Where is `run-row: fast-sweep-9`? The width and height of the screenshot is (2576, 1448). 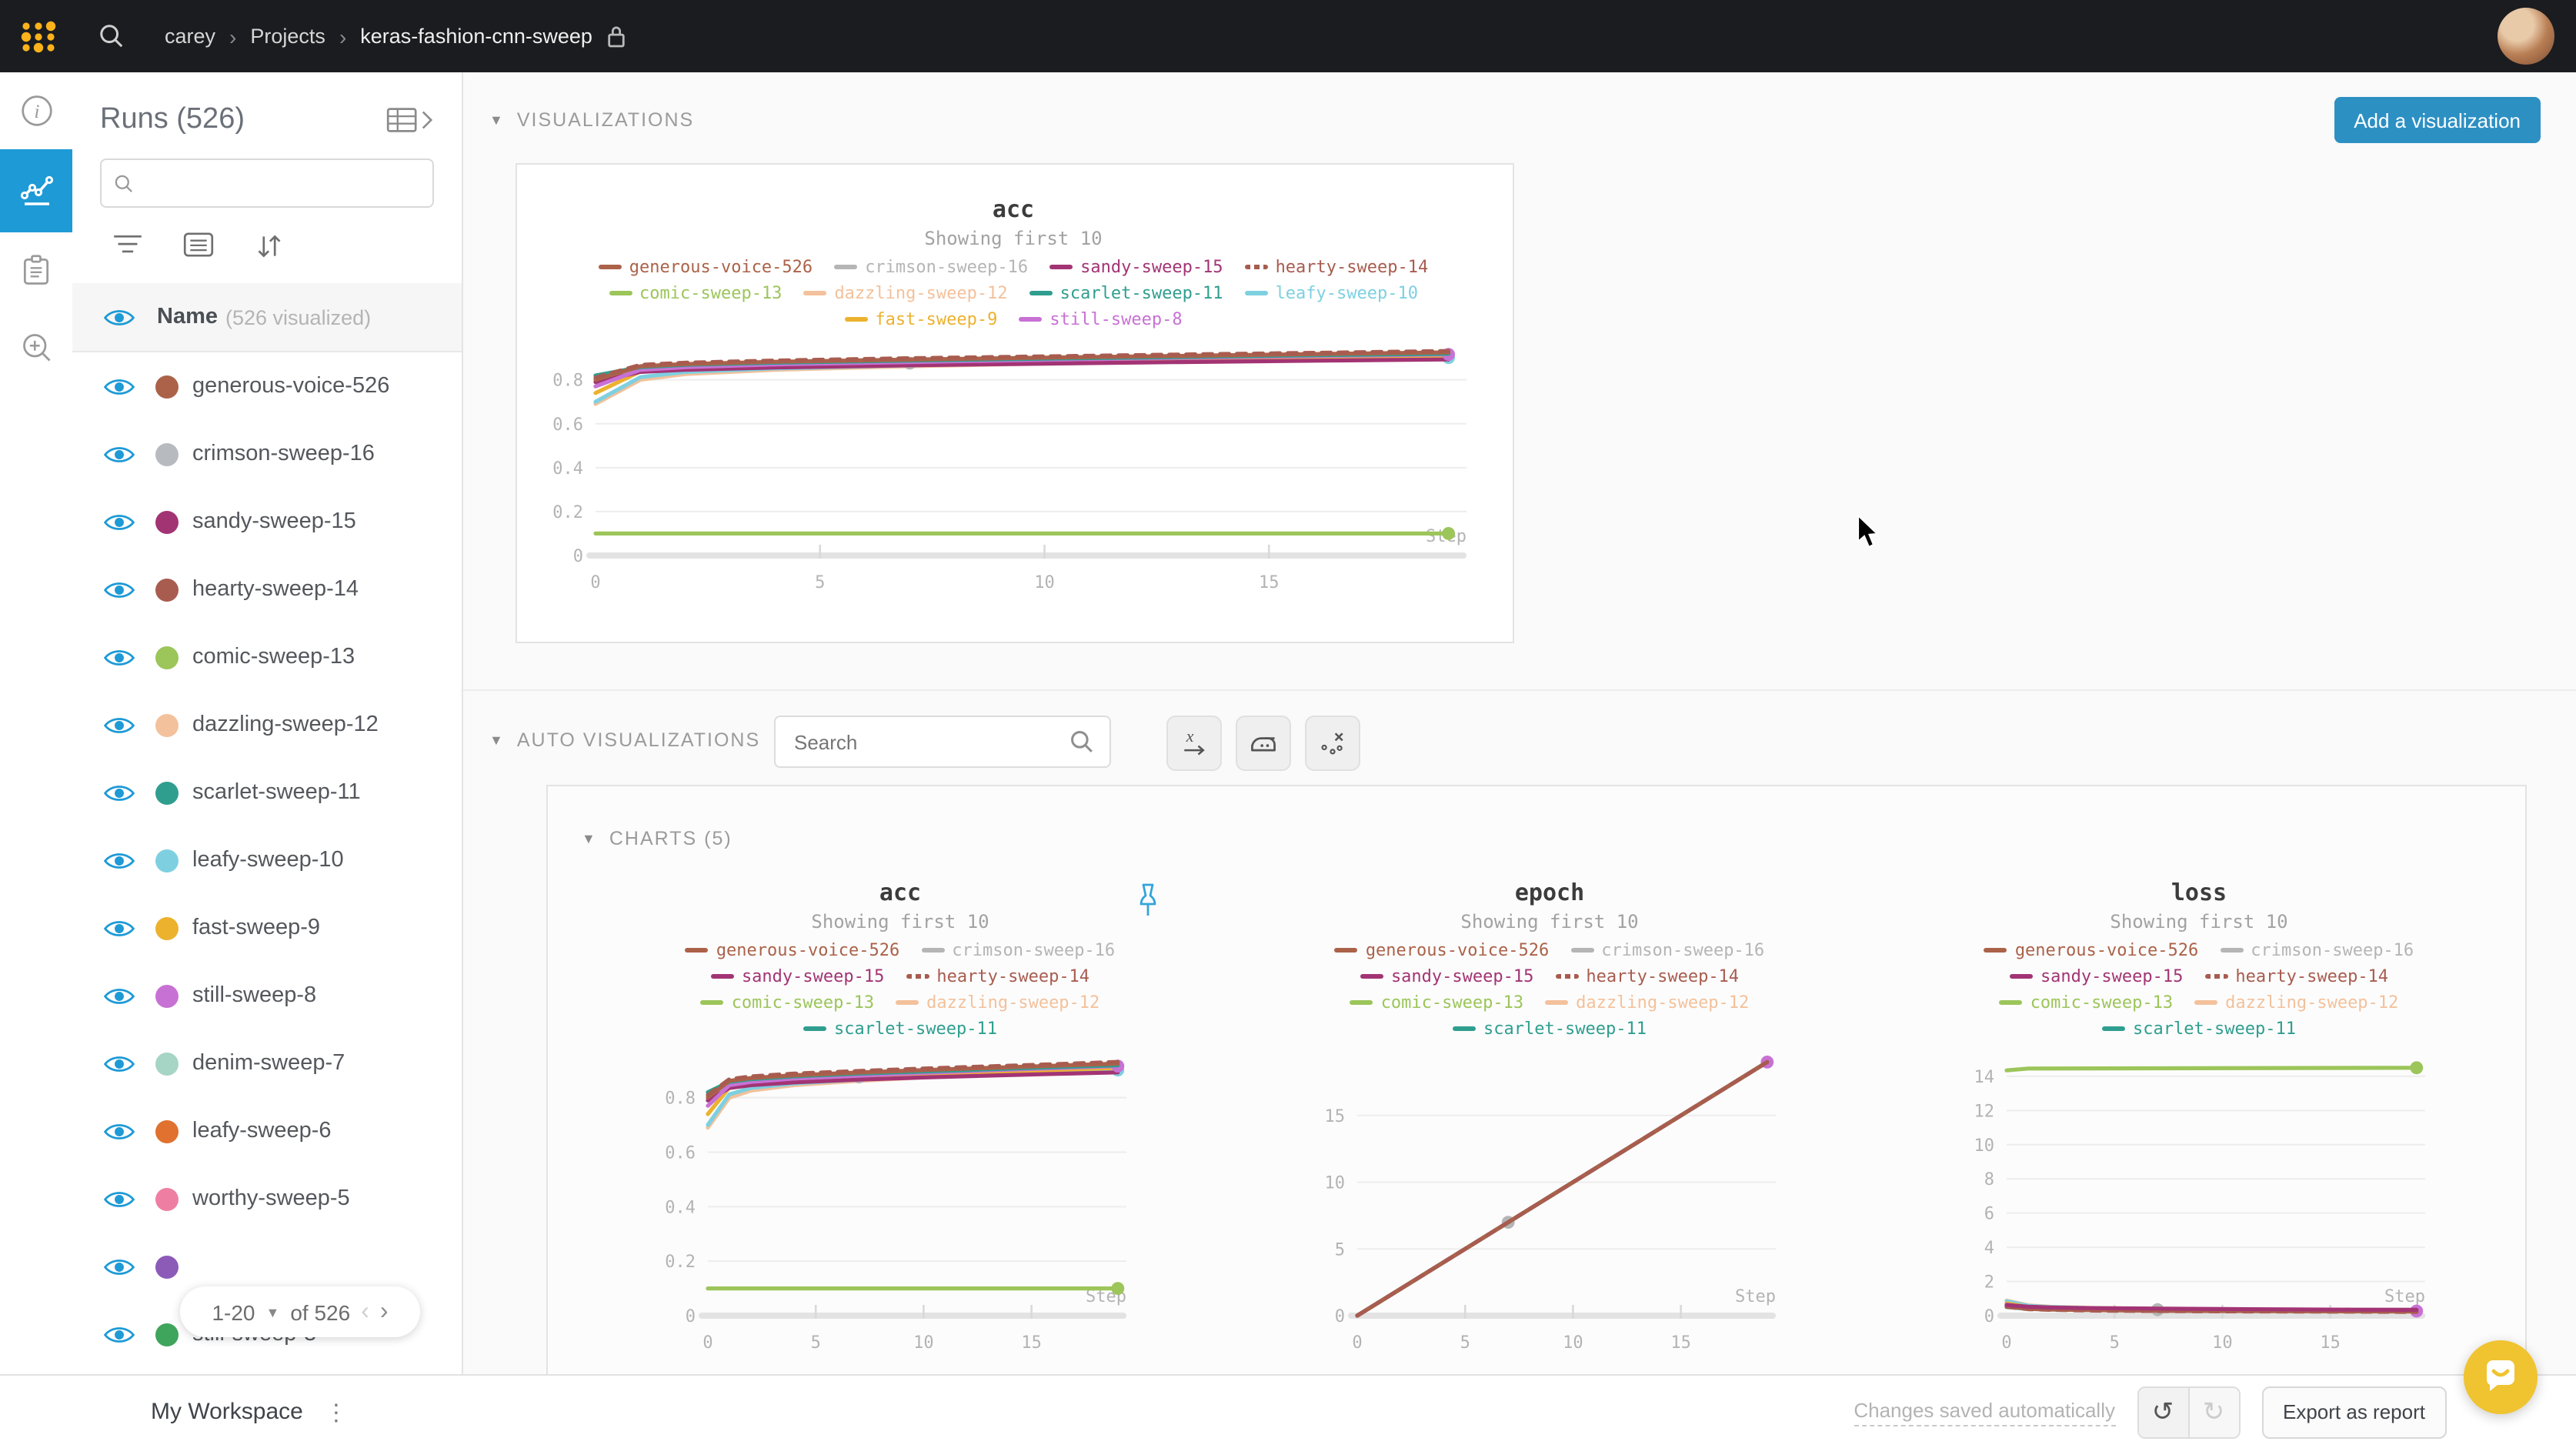 run-row: fast-sweep-9 is located at coordinates (267, 928).